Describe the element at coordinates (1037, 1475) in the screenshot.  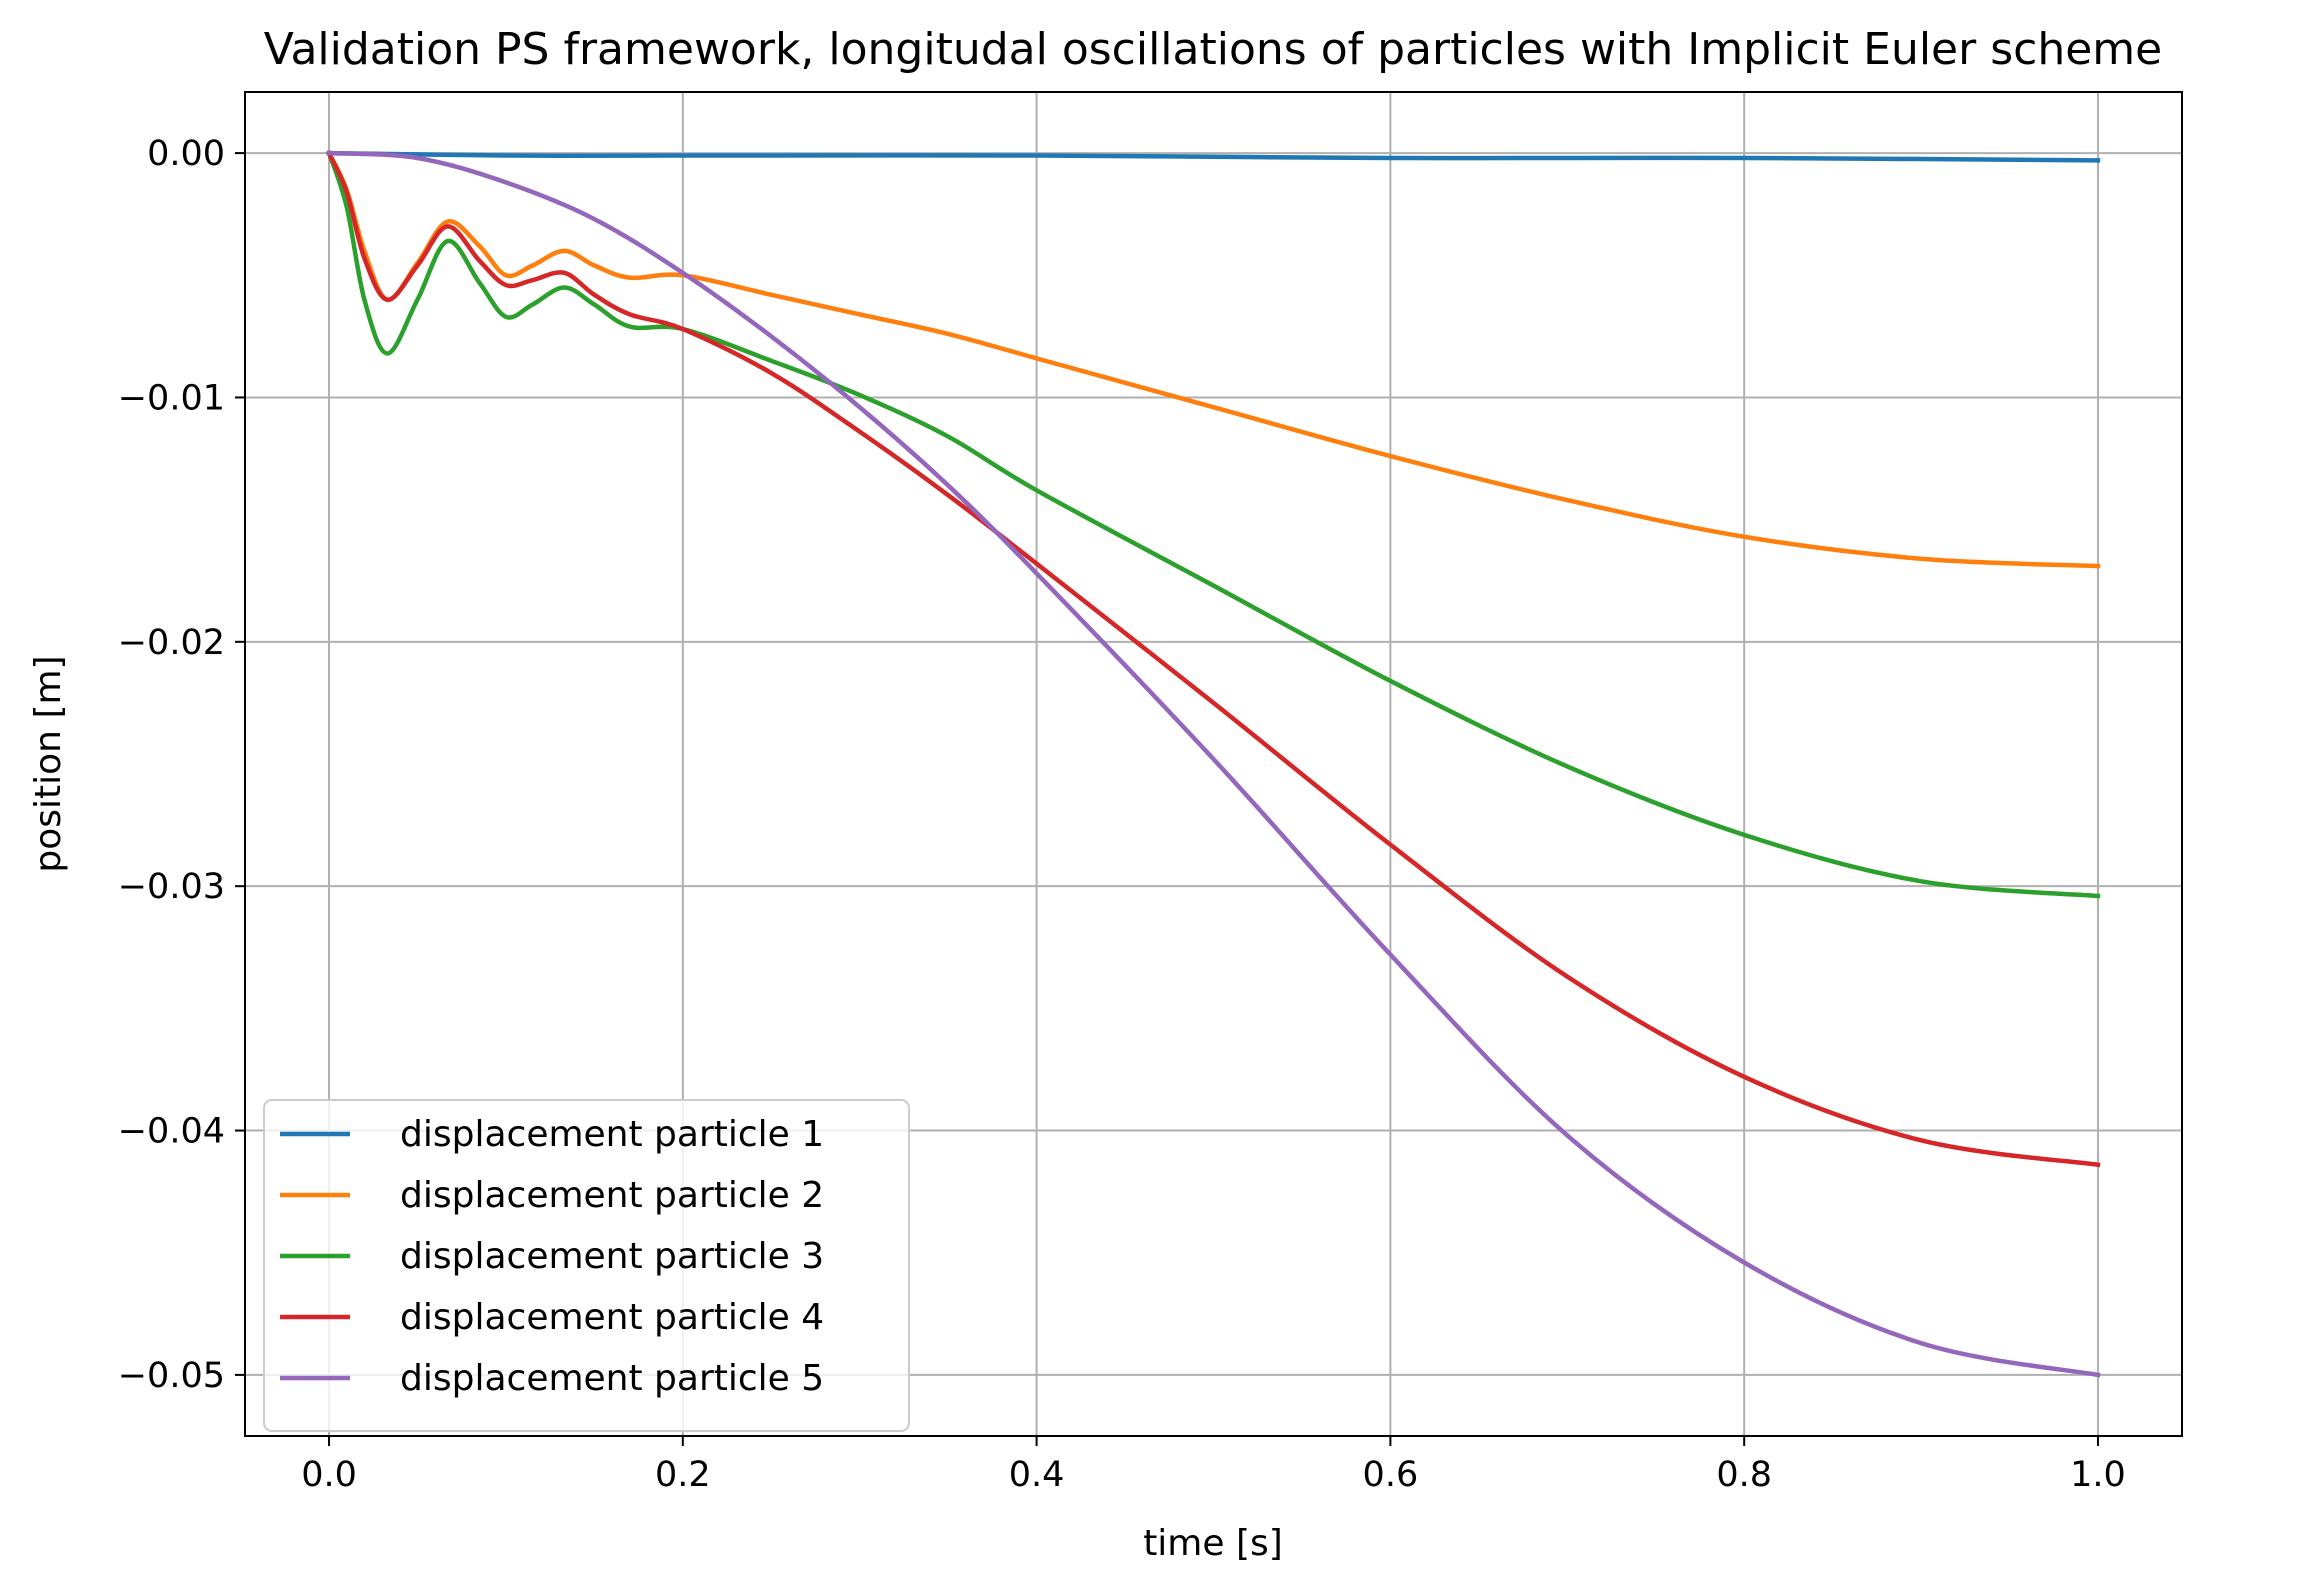
I see `x-tick-label: 0.4` at that location.